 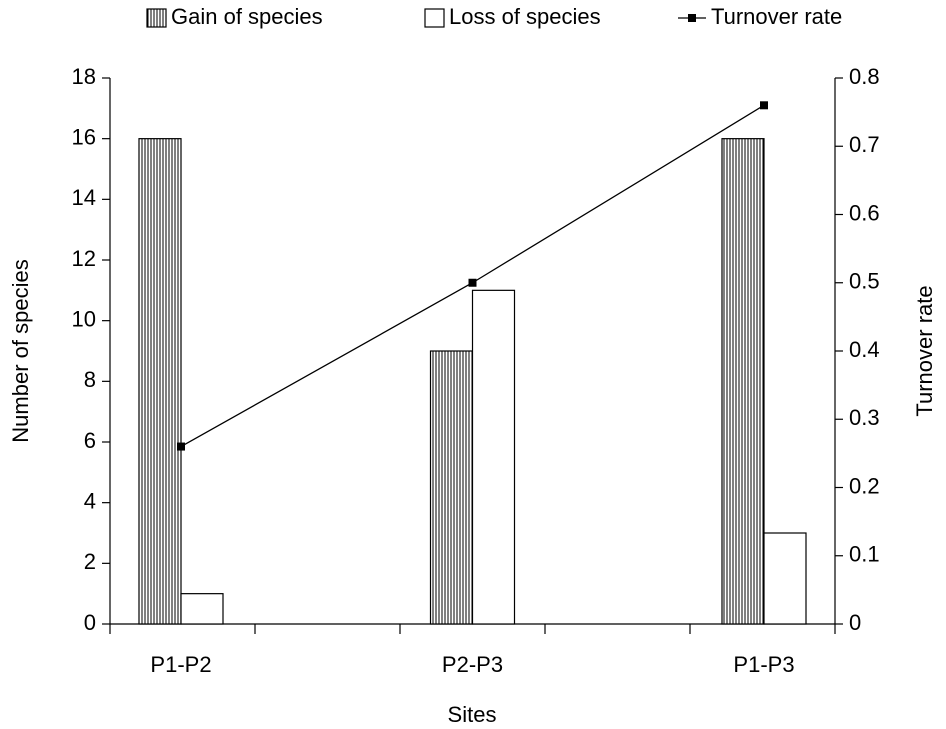 What do you see at coordinates (84, 318) in the screenshot?
I see `y-tick-label: 10` at bounding box center [84, 318].